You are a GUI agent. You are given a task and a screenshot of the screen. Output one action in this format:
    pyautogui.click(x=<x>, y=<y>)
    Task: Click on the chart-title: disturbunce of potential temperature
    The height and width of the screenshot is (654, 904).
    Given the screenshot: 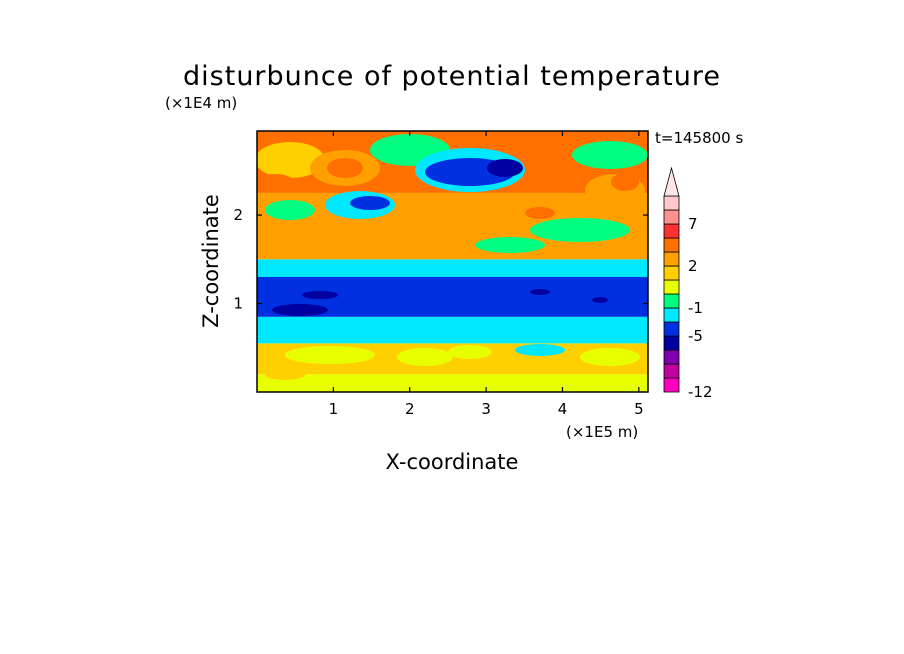 What is the action you would take?
    pyautogui.click(x=452, y=76)
    